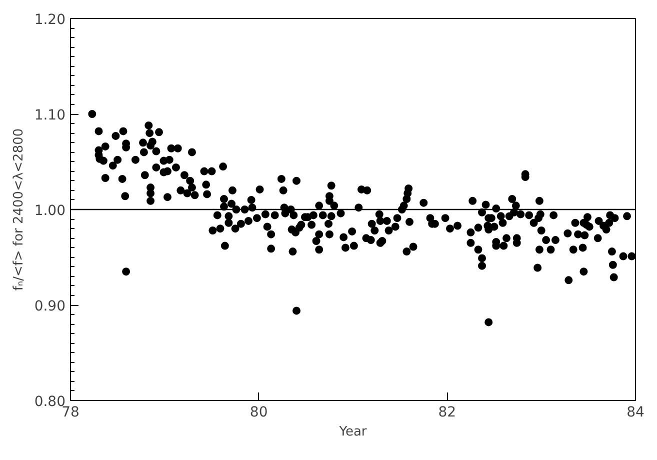 This screenshot has width=657, height=460. What do you see at coordinates (18, 209) in the screenshot?
I see `y-axis-title: fₙ/<f> for 2400<λ<2800` at bounding box center [18, 209].